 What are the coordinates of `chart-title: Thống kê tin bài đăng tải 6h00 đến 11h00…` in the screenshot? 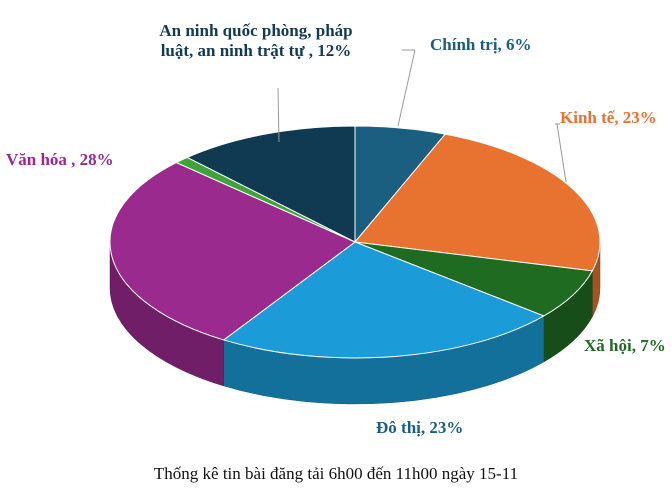 It's located at (336, 473).